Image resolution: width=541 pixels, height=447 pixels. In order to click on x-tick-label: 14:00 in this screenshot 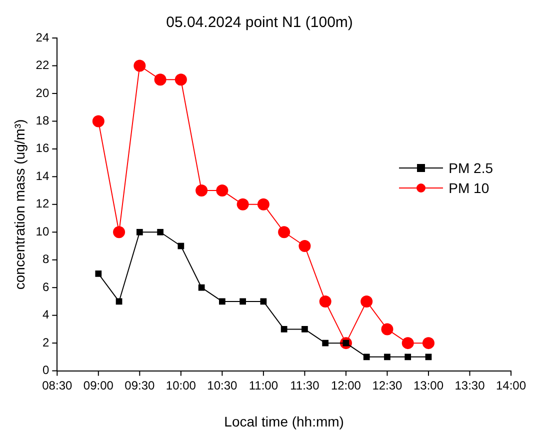, I will do `click(511, 385)`.